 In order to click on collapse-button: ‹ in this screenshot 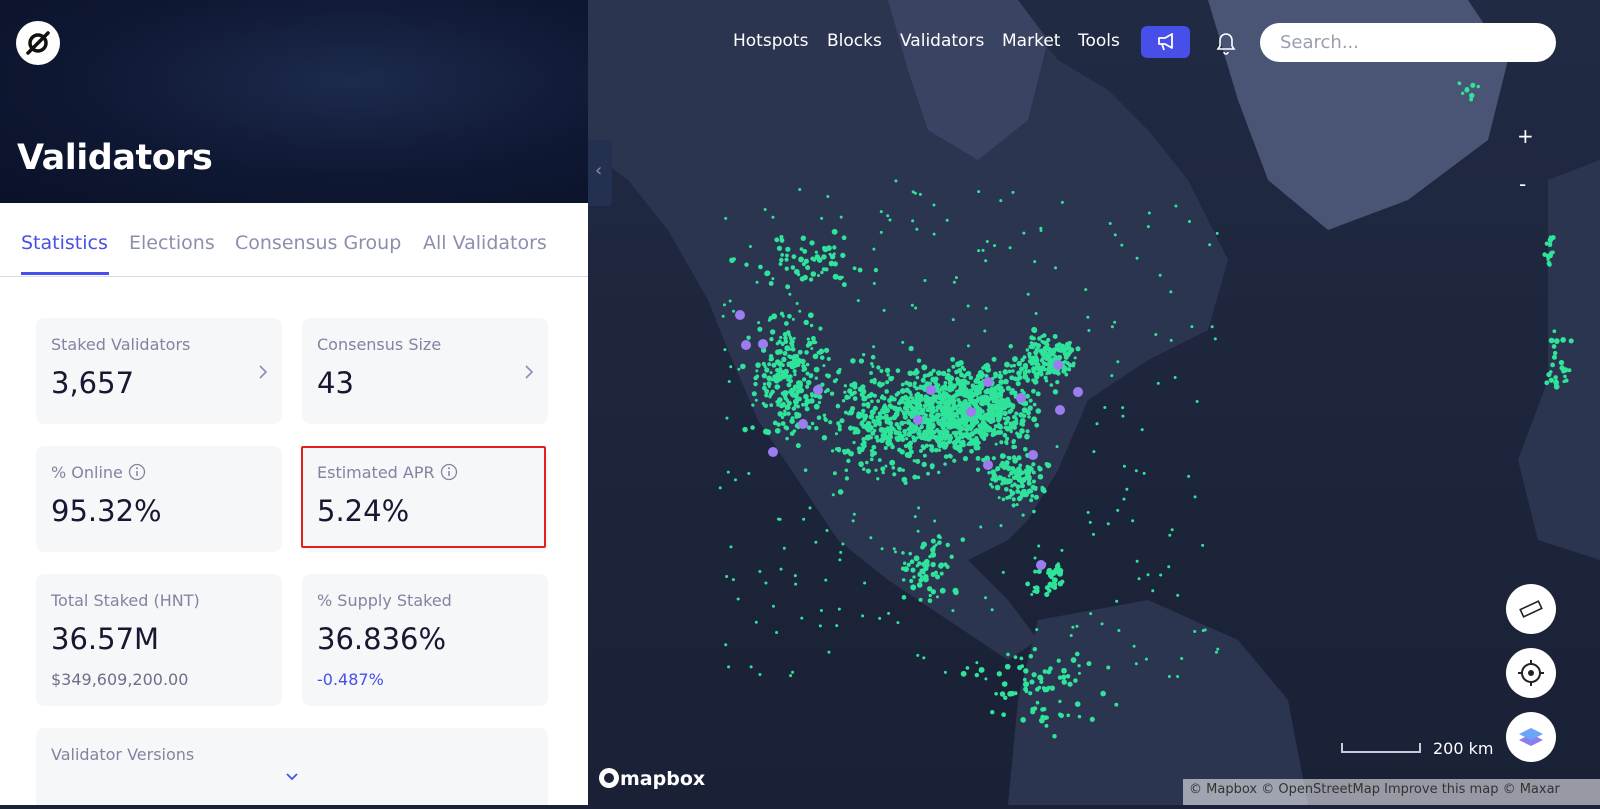, I will do `click(600, 173)`.